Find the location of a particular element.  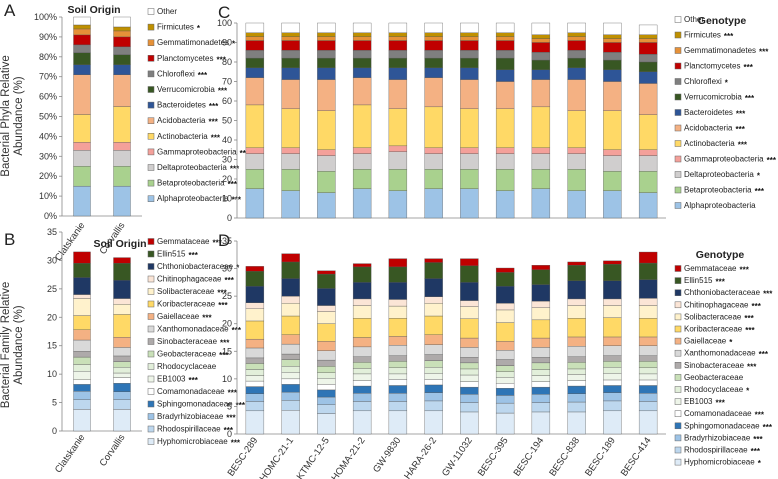

legend-label-sinobacteraceae: Sinobacteraceae is located at coordinates (714, 365).